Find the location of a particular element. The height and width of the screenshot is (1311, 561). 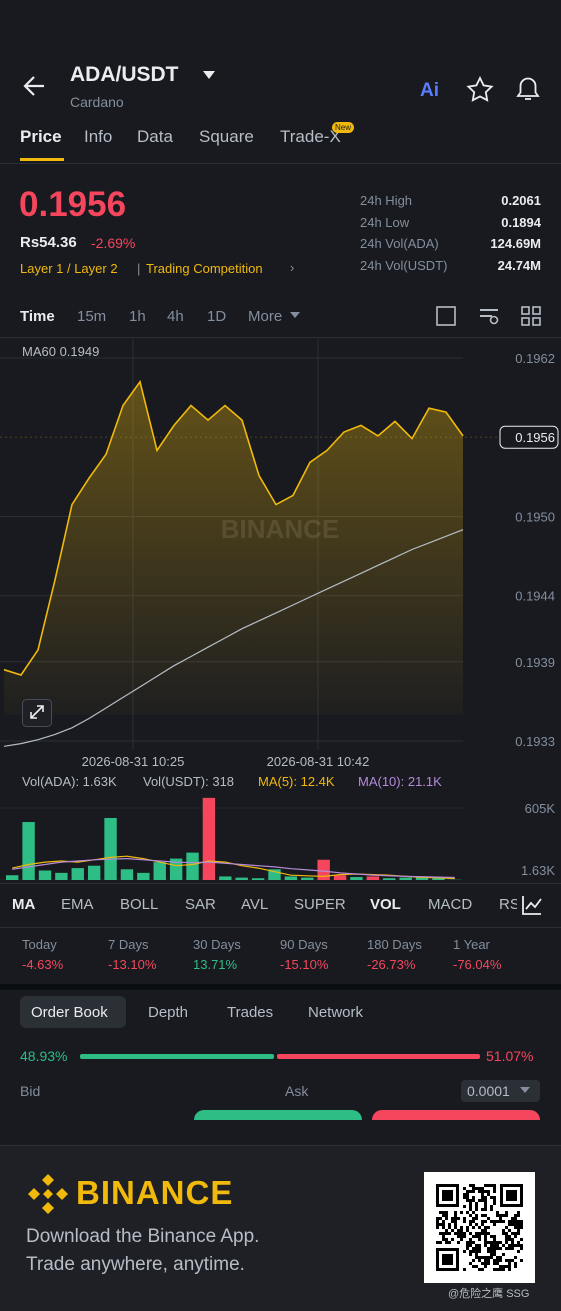

interval: 1D is located at coordinates (216, 316).